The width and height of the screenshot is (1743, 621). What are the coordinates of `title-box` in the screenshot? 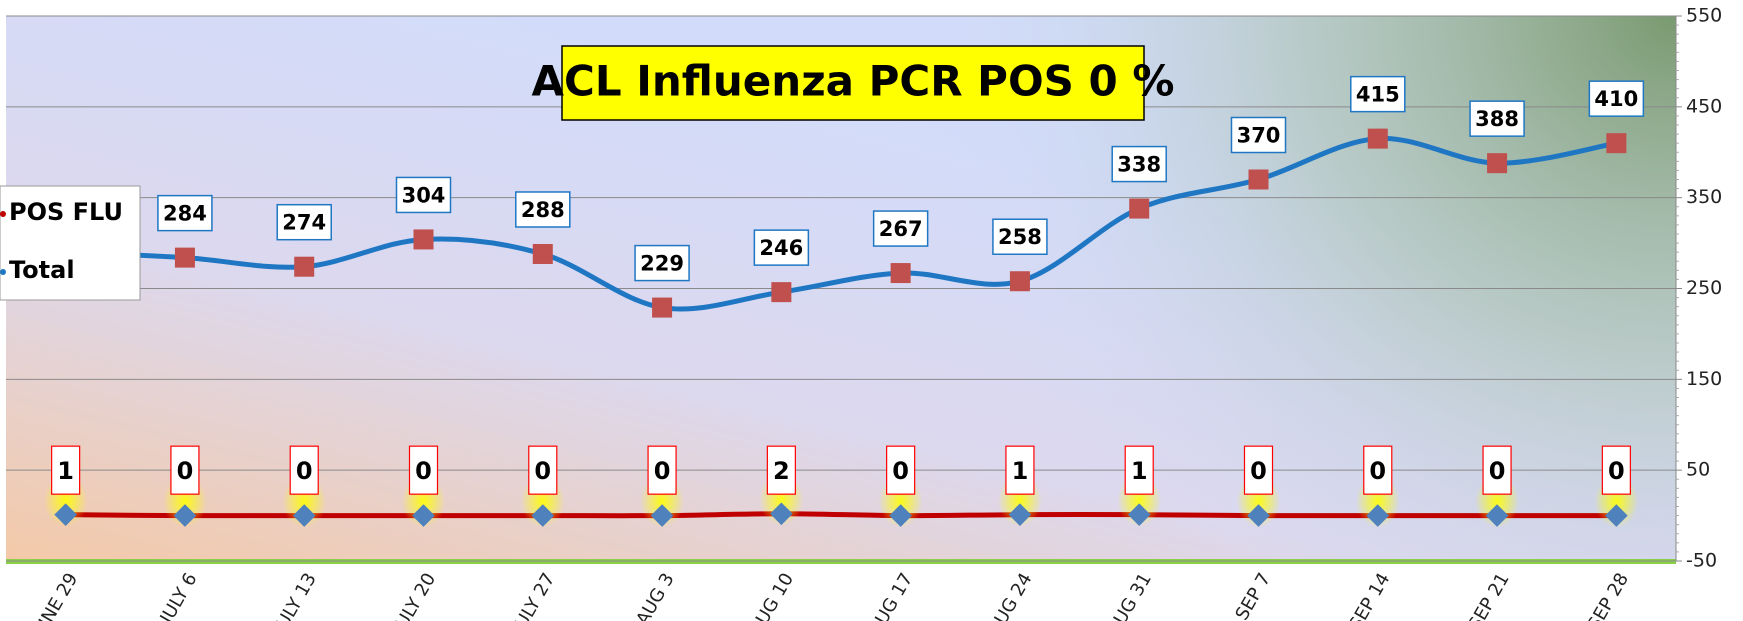 It's located at (853, 83).